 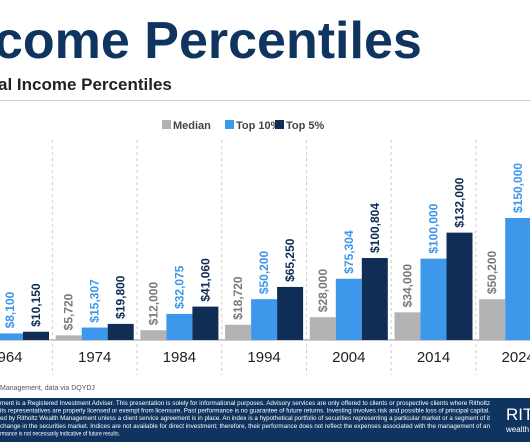 What do you see at coordinates (263, 357) in the screenshot?
I see `x-tick-label: 1994` at bounding box center [263, 357].